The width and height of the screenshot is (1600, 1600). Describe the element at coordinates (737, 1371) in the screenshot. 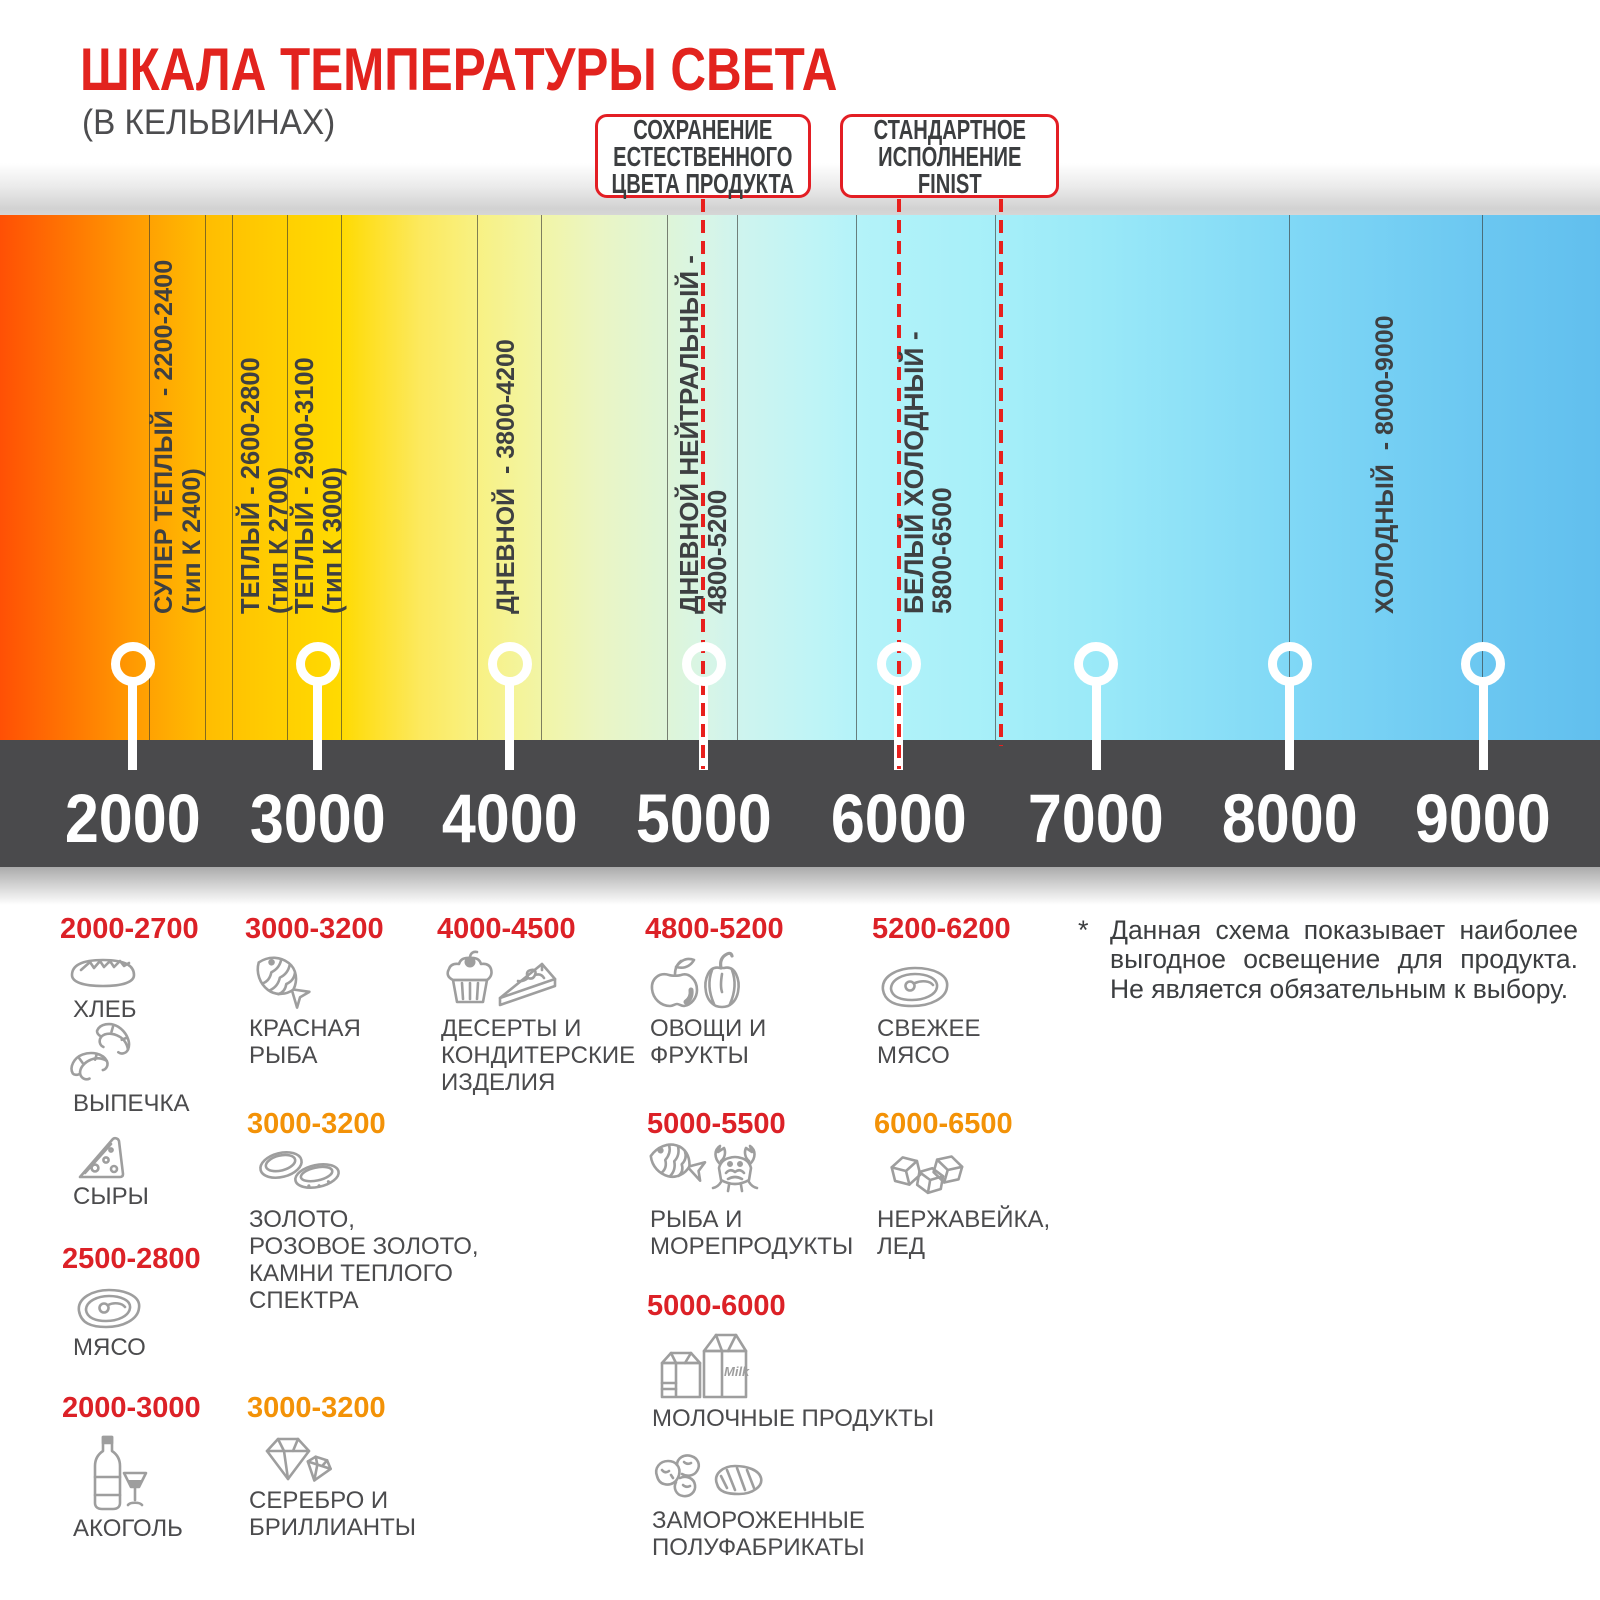

I see `svg-text: Milk` at that location.